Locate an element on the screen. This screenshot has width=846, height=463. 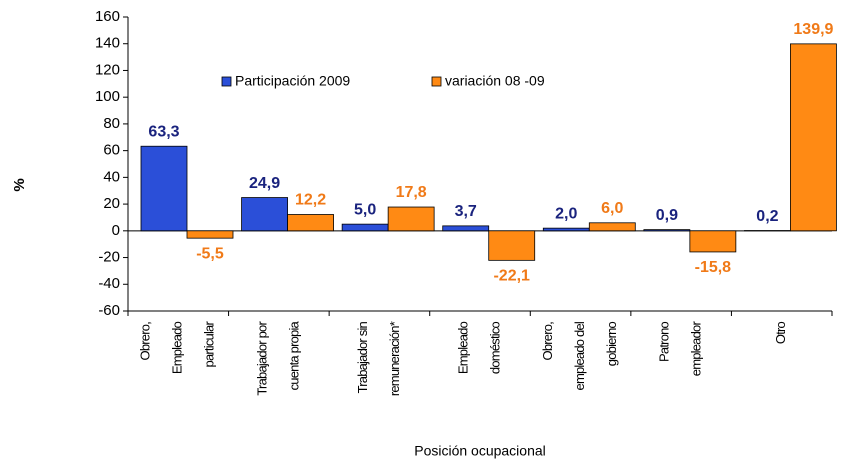
value-label: 0,2 is located at coordinates (767, 216).